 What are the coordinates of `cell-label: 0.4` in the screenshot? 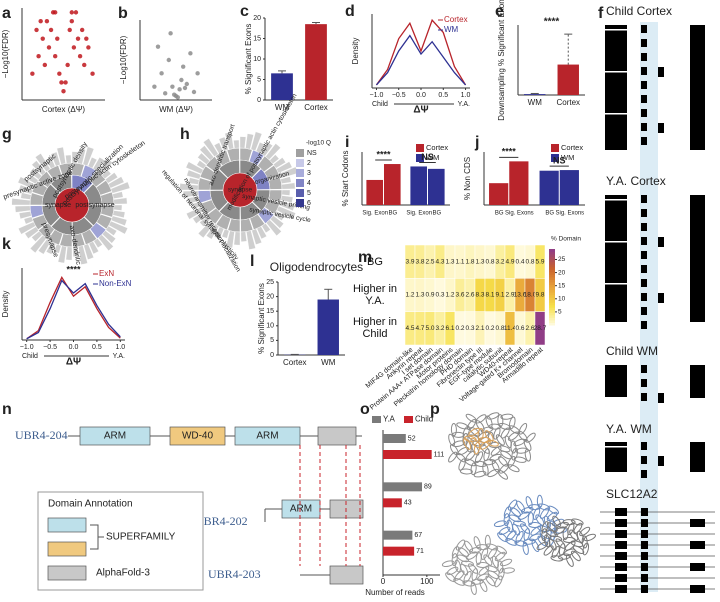 It's located at (519, 261).